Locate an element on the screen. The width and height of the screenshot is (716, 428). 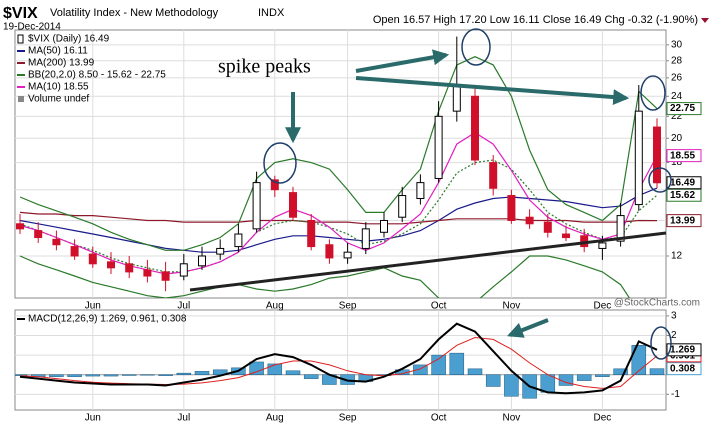
security-name: Volatility Index - New Methodology is located at coordinates (134, 13).